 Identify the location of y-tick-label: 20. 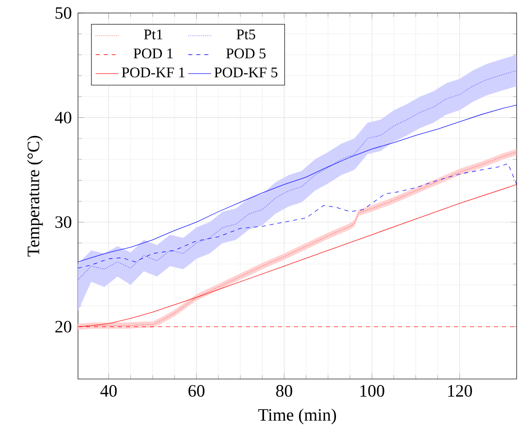
(63, 326).